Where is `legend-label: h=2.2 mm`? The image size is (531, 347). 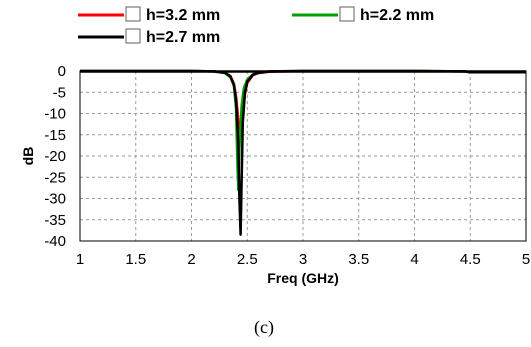
legend-label: h=2.2 mm is located at coordinates (397, 15).